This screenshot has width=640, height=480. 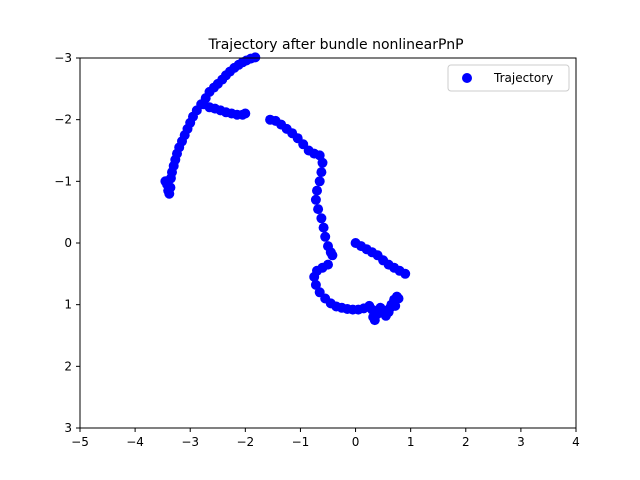 I want to click on legend-label: Trajectory, so click(x=523, y=78).